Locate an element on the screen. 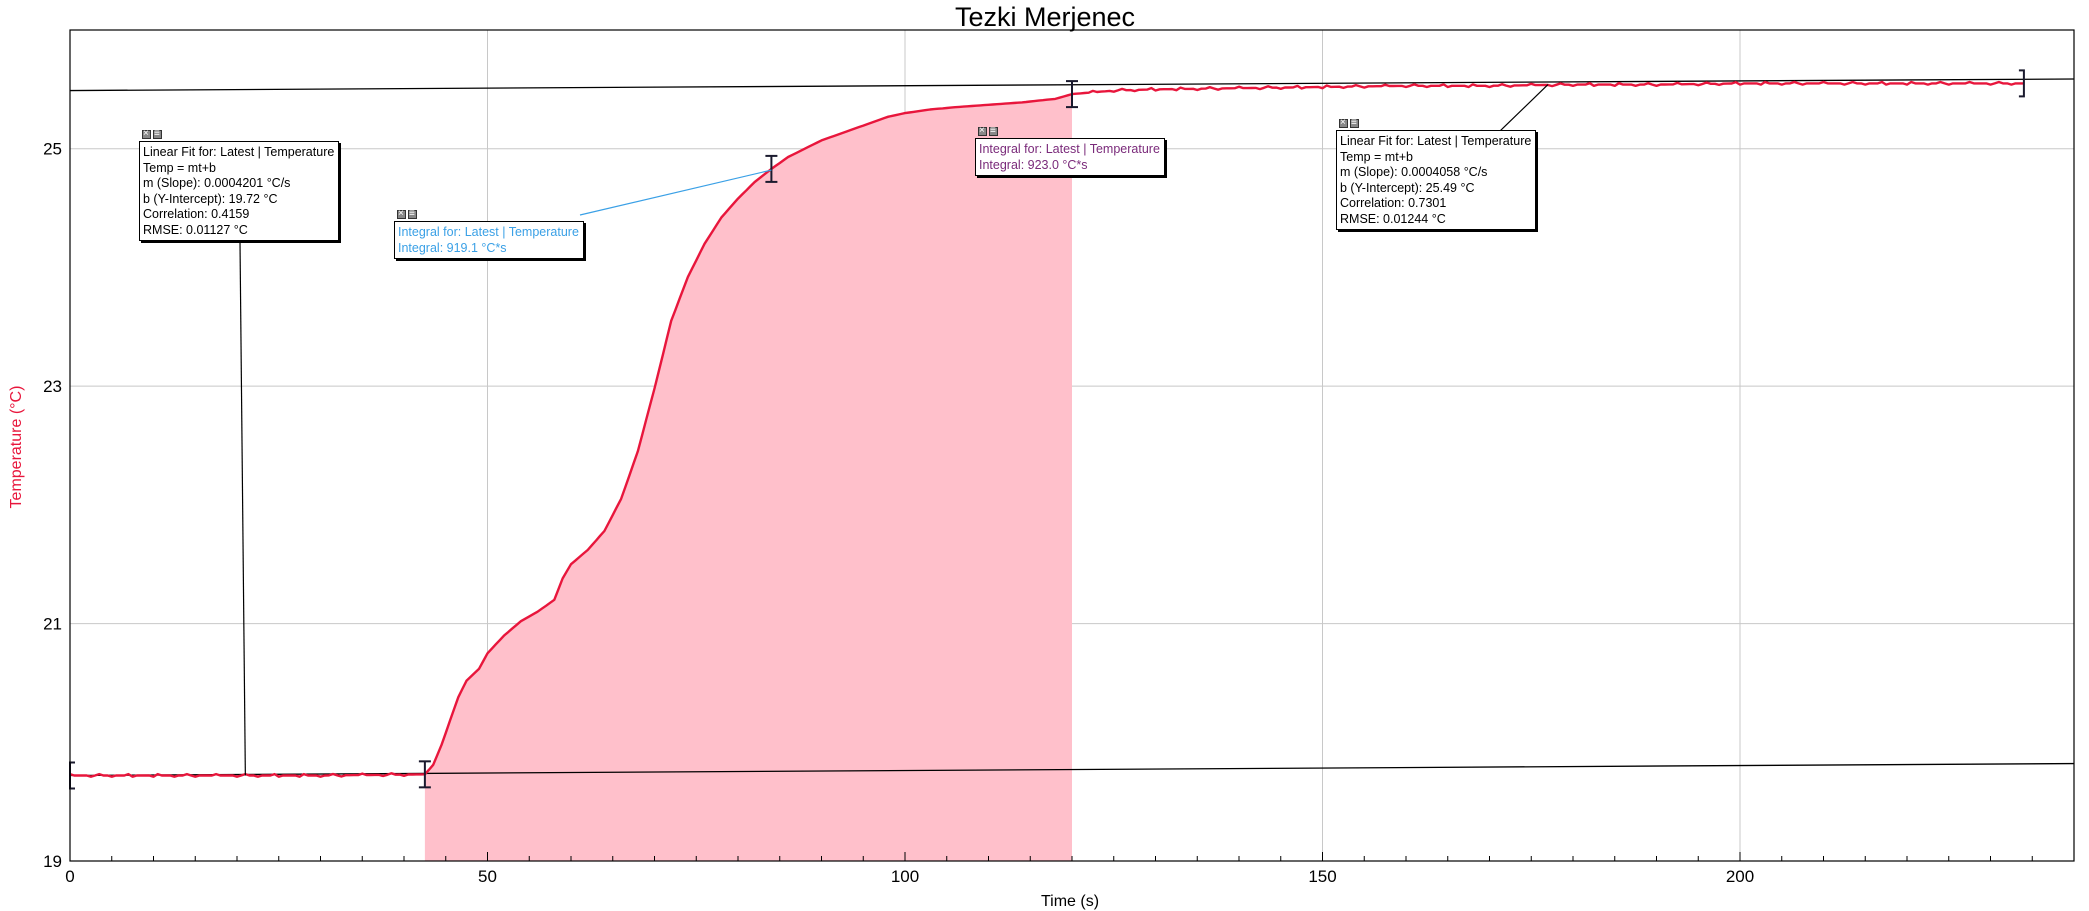  annotation-text-line: Correlation: 0.7301 is located at coordinates (1393, 203).